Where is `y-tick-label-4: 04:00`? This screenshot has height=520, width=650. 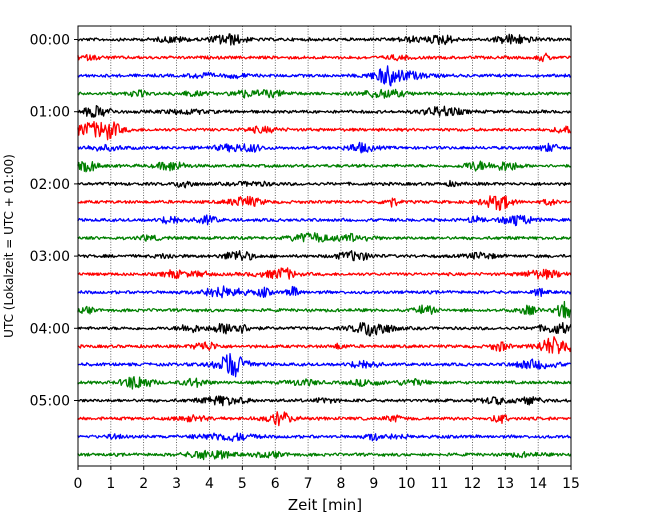
y-tick-label-4: 04:00 is located at coordinates (50, 329).